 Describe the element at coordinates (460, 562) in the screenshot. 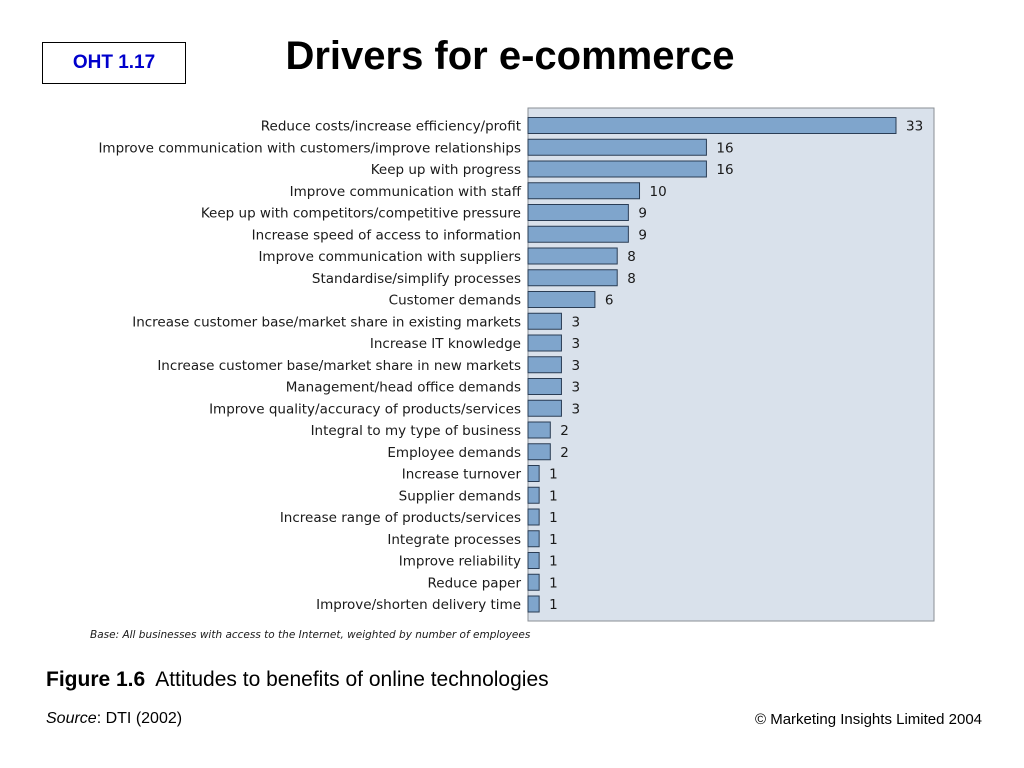

I see `category-label: Improve reliability` at that location.